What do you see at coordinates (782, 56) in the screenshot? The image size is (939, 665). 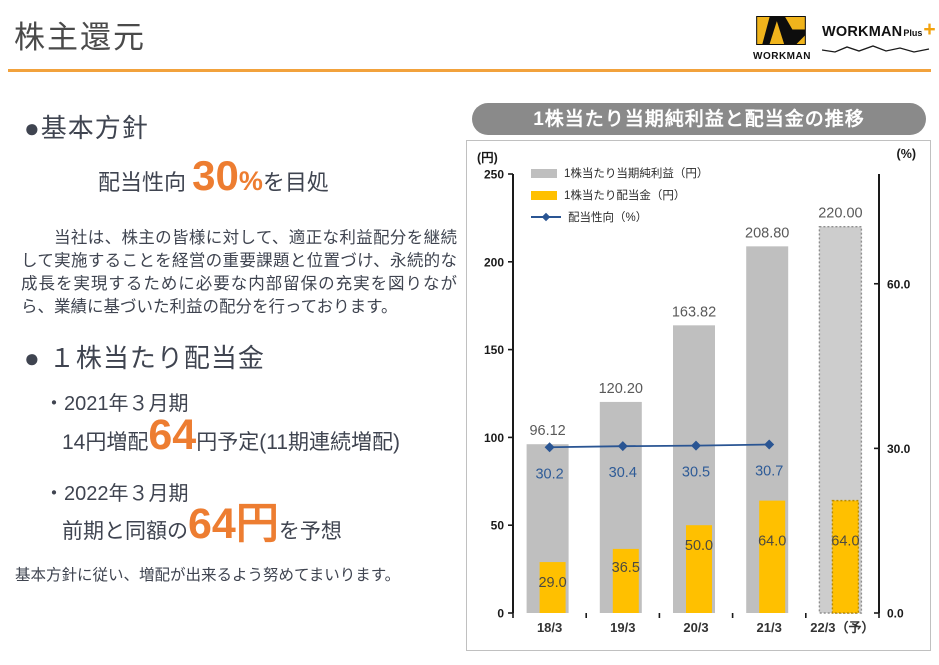 I see `workman-logo-text: WORKMAN` at bounding box center [782, 56].